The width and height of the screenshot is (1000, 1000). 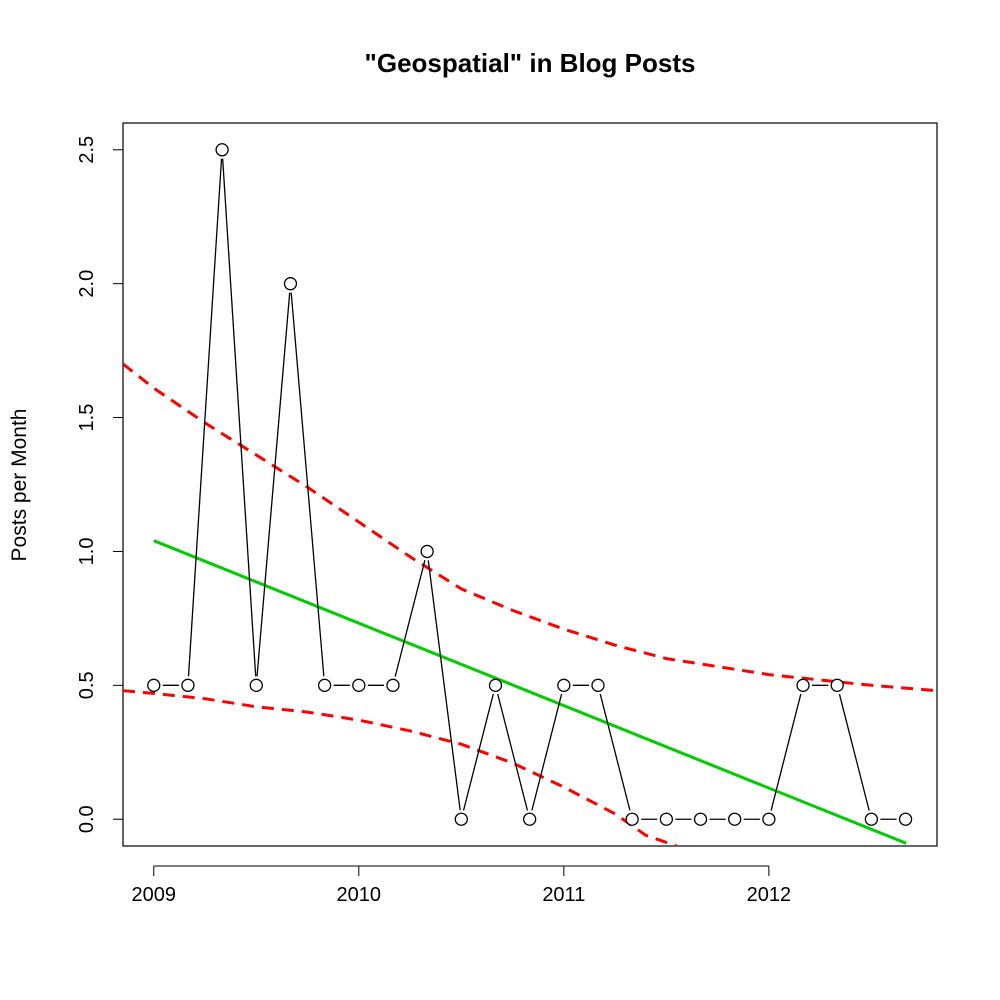 What do you see at coordinates (19, 485) in the screenshot?
I see `y-axis-label: Posts per Month` at bounding box center [19, 485].